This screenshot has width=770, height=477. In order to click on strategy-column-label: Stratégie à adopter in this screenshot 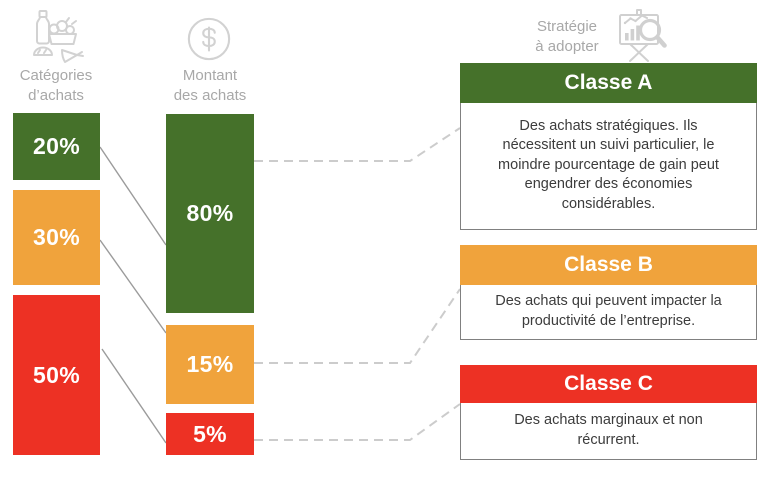, I will do `click(567, 37)`.